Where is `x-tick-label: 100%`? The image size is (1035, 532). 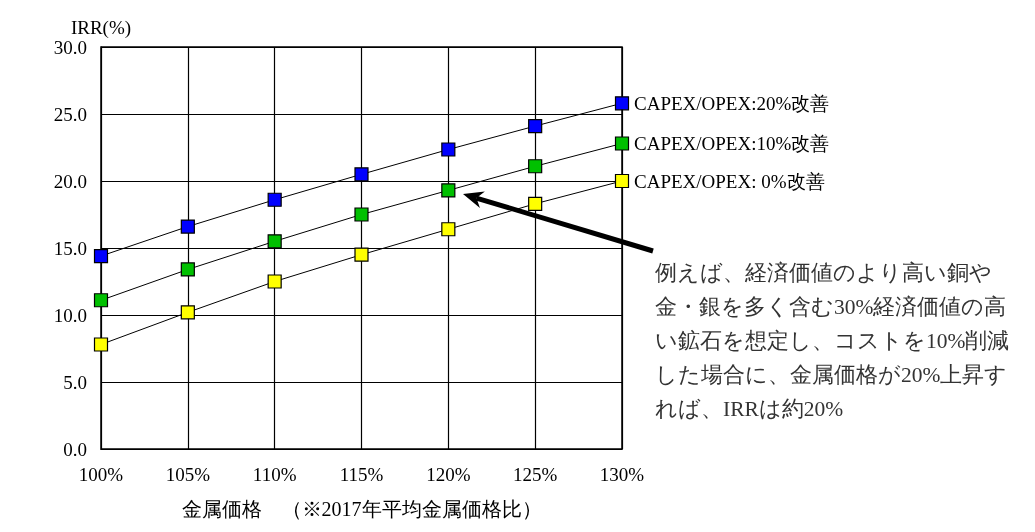
x-tick-label: 100% is located at coordinates (101, 474).